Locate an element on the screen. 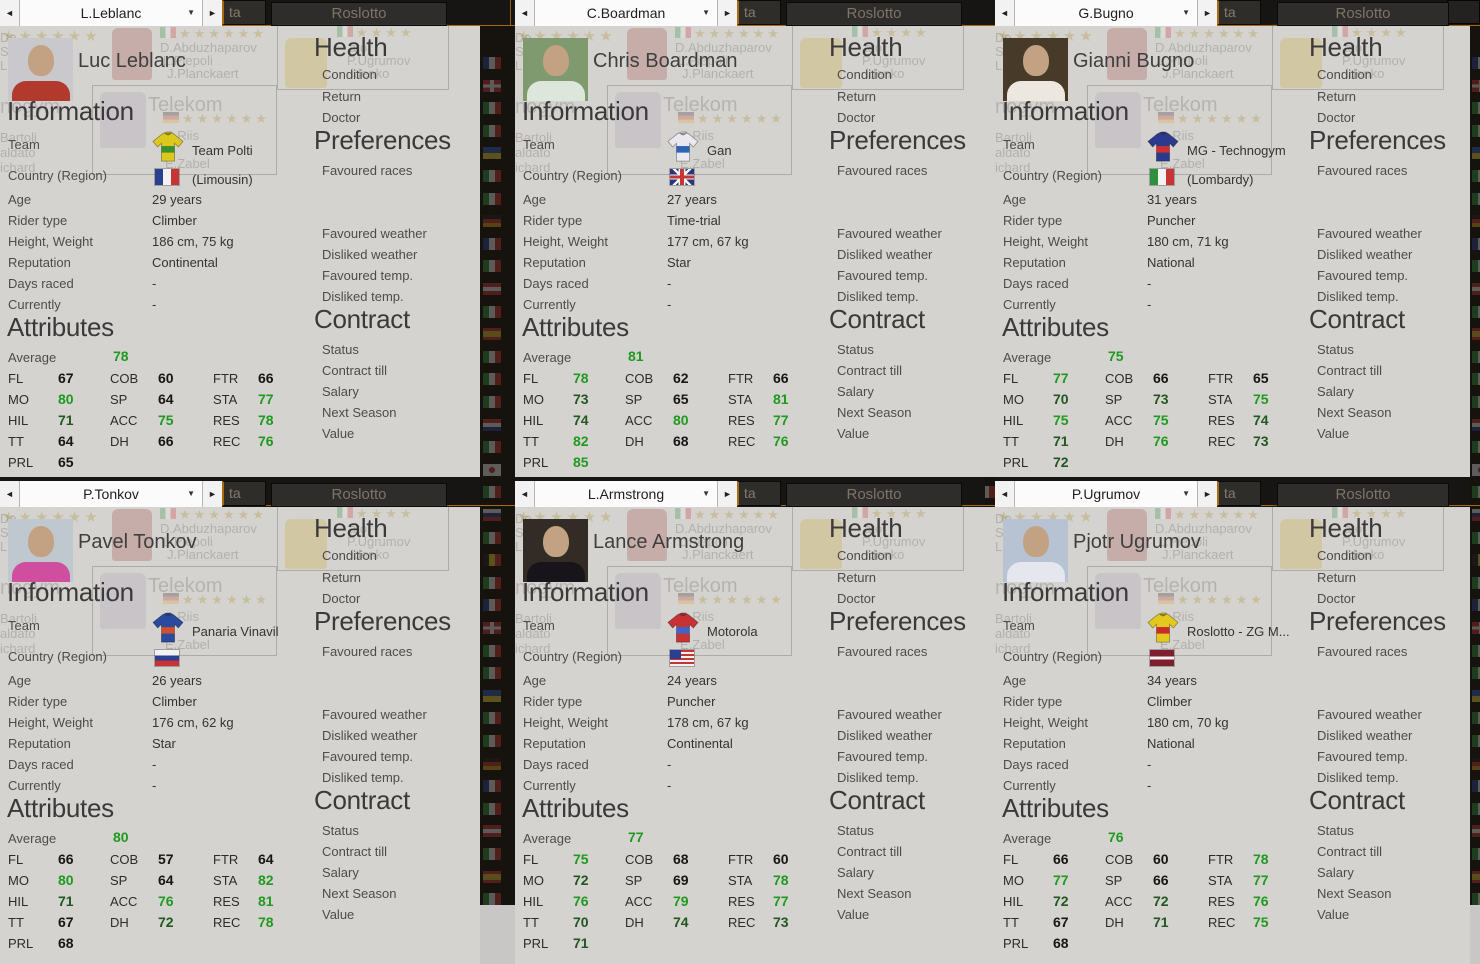 The width and height of the screenshot is (1480, 964). country-flag-icon is located at coordinates (682, 658).